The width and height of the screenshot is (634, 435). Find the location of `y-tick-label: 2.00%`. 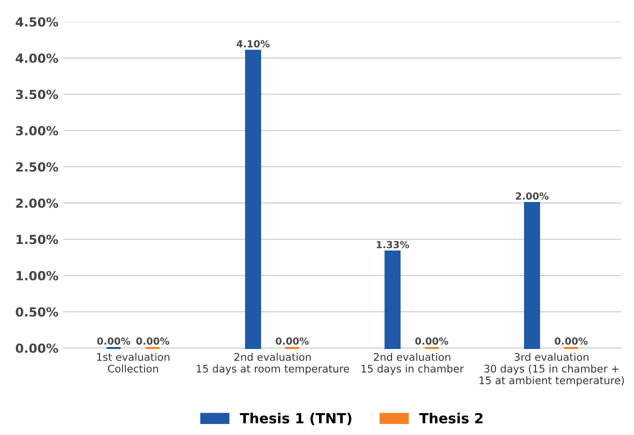

y-tick-label: 2.00% is located at coordinates (37, 203).